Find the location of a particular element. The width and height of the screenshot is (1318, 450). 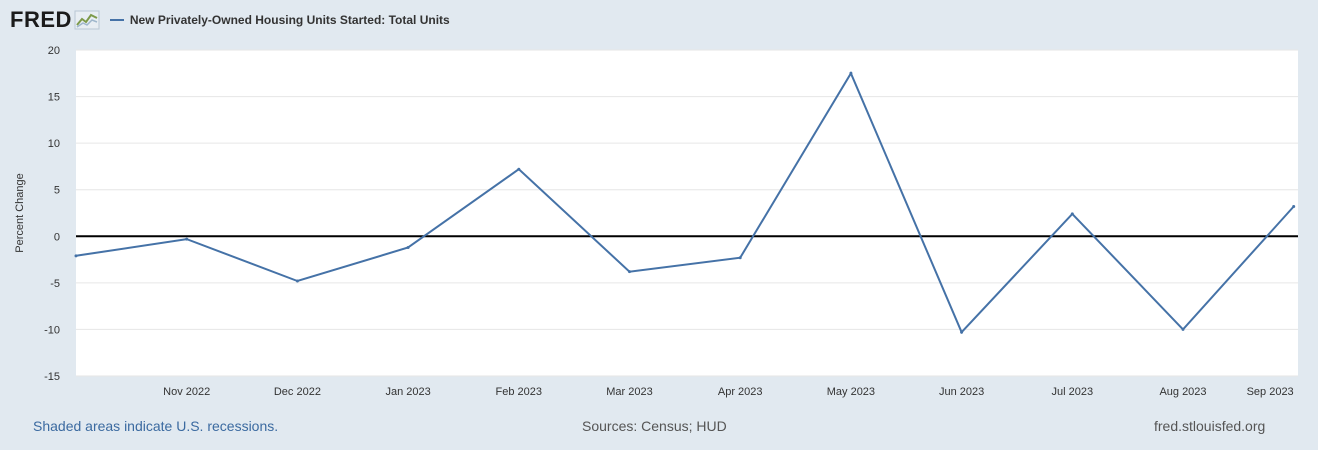

x-tick-label: Dec 2022 is located at coordinates (297, 392).